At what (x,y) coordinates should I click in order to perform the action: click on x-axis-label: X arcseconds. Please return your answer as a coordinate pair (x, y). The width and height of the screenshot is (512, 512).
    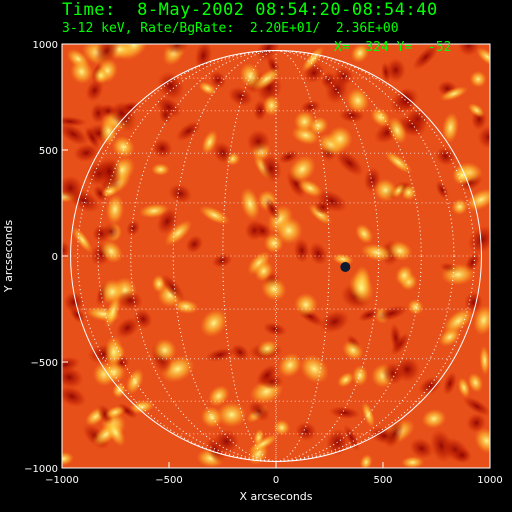
    Looking at the image, I should click on (275, 496).